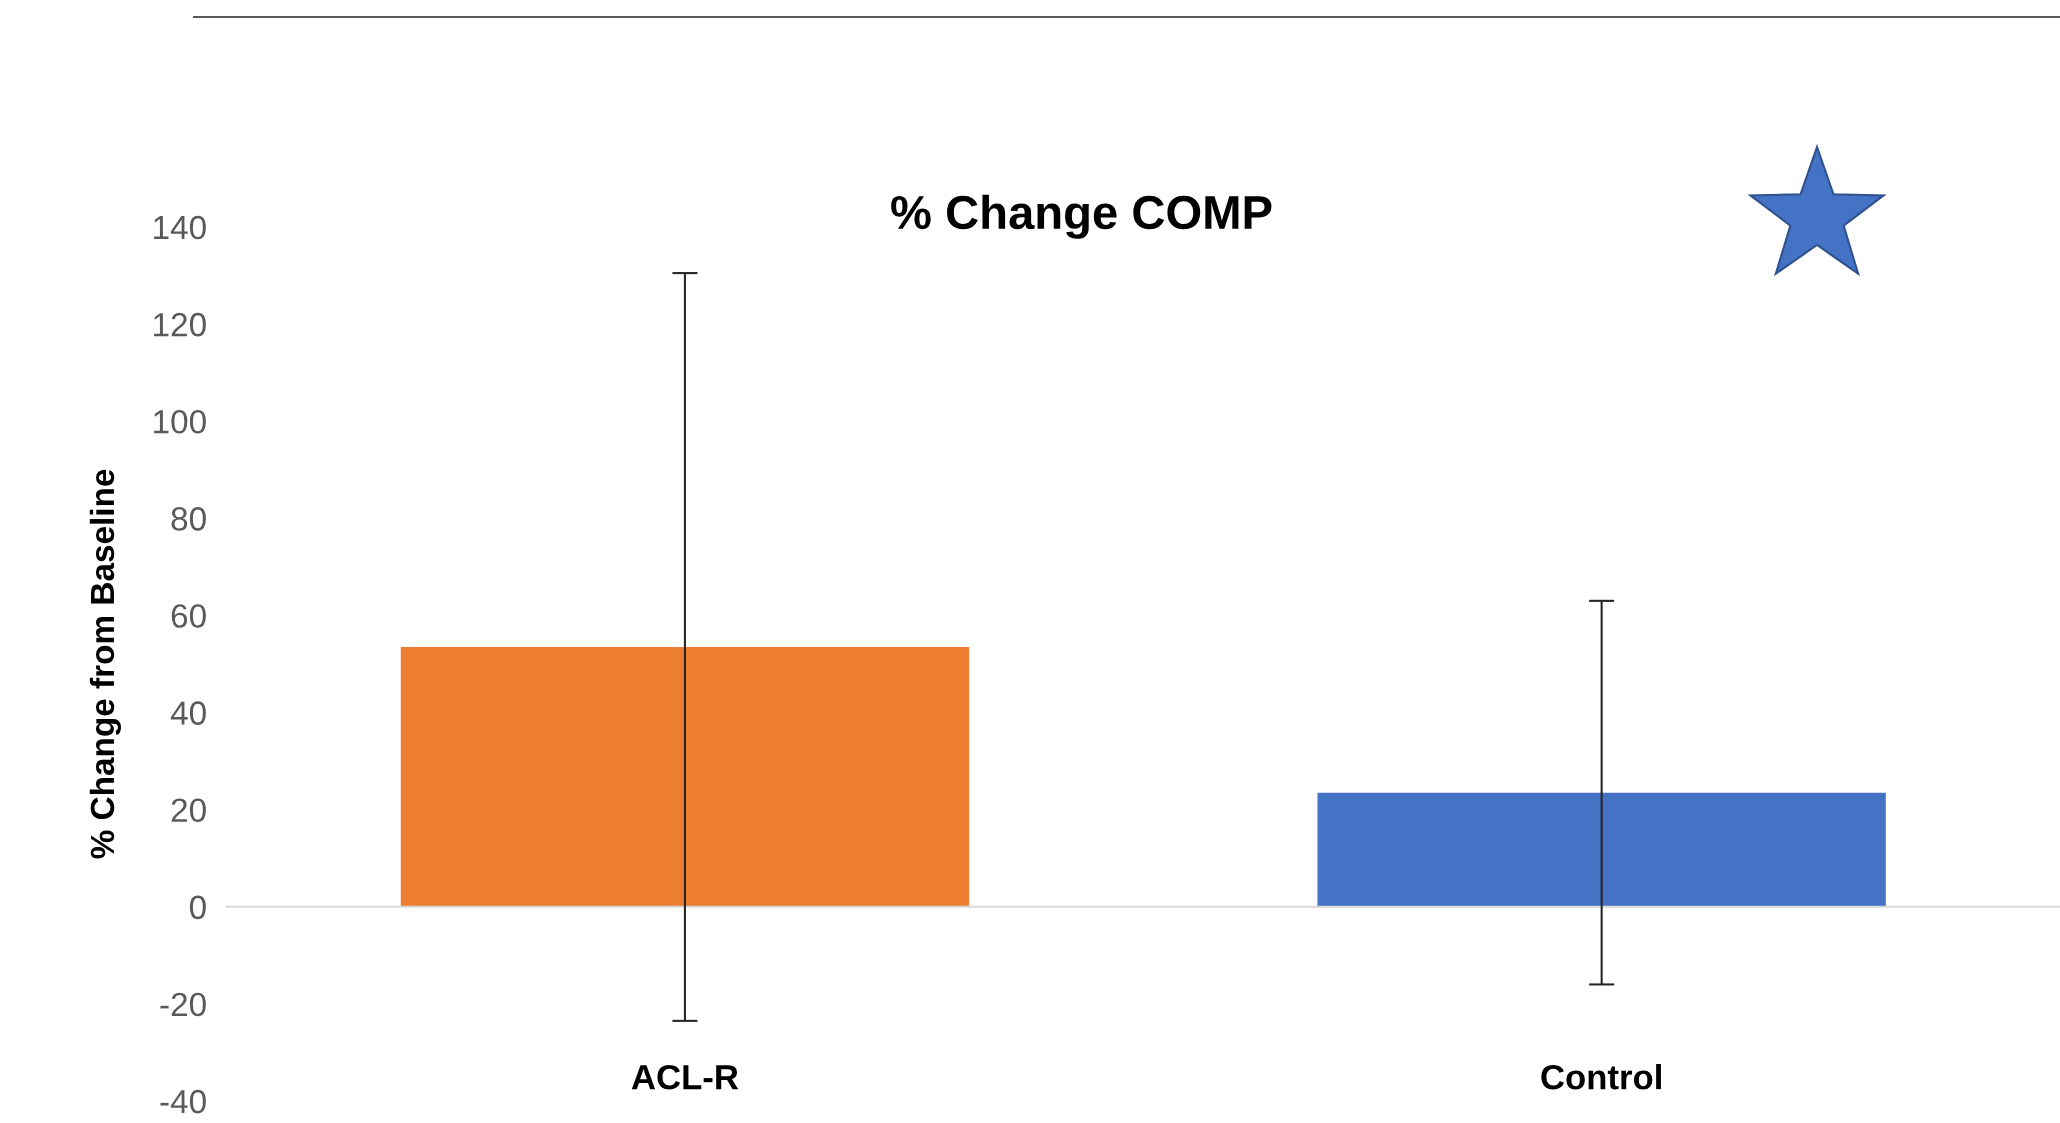 This screenshot has width=2060, height=1123. What do you see at coordinates (1601, 1076) in the screenshot?
I see `x-tick-label: Control` at bounding box center [1601, 1076].